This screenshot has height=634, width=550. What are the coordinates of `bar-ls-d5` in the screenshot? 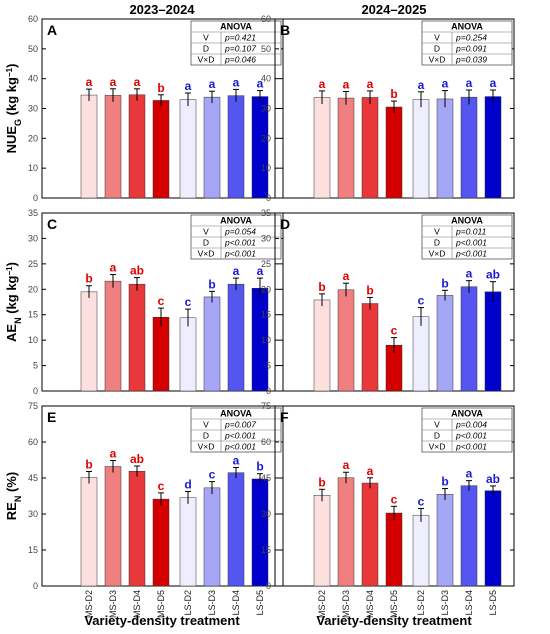 It's located at (260, 532).